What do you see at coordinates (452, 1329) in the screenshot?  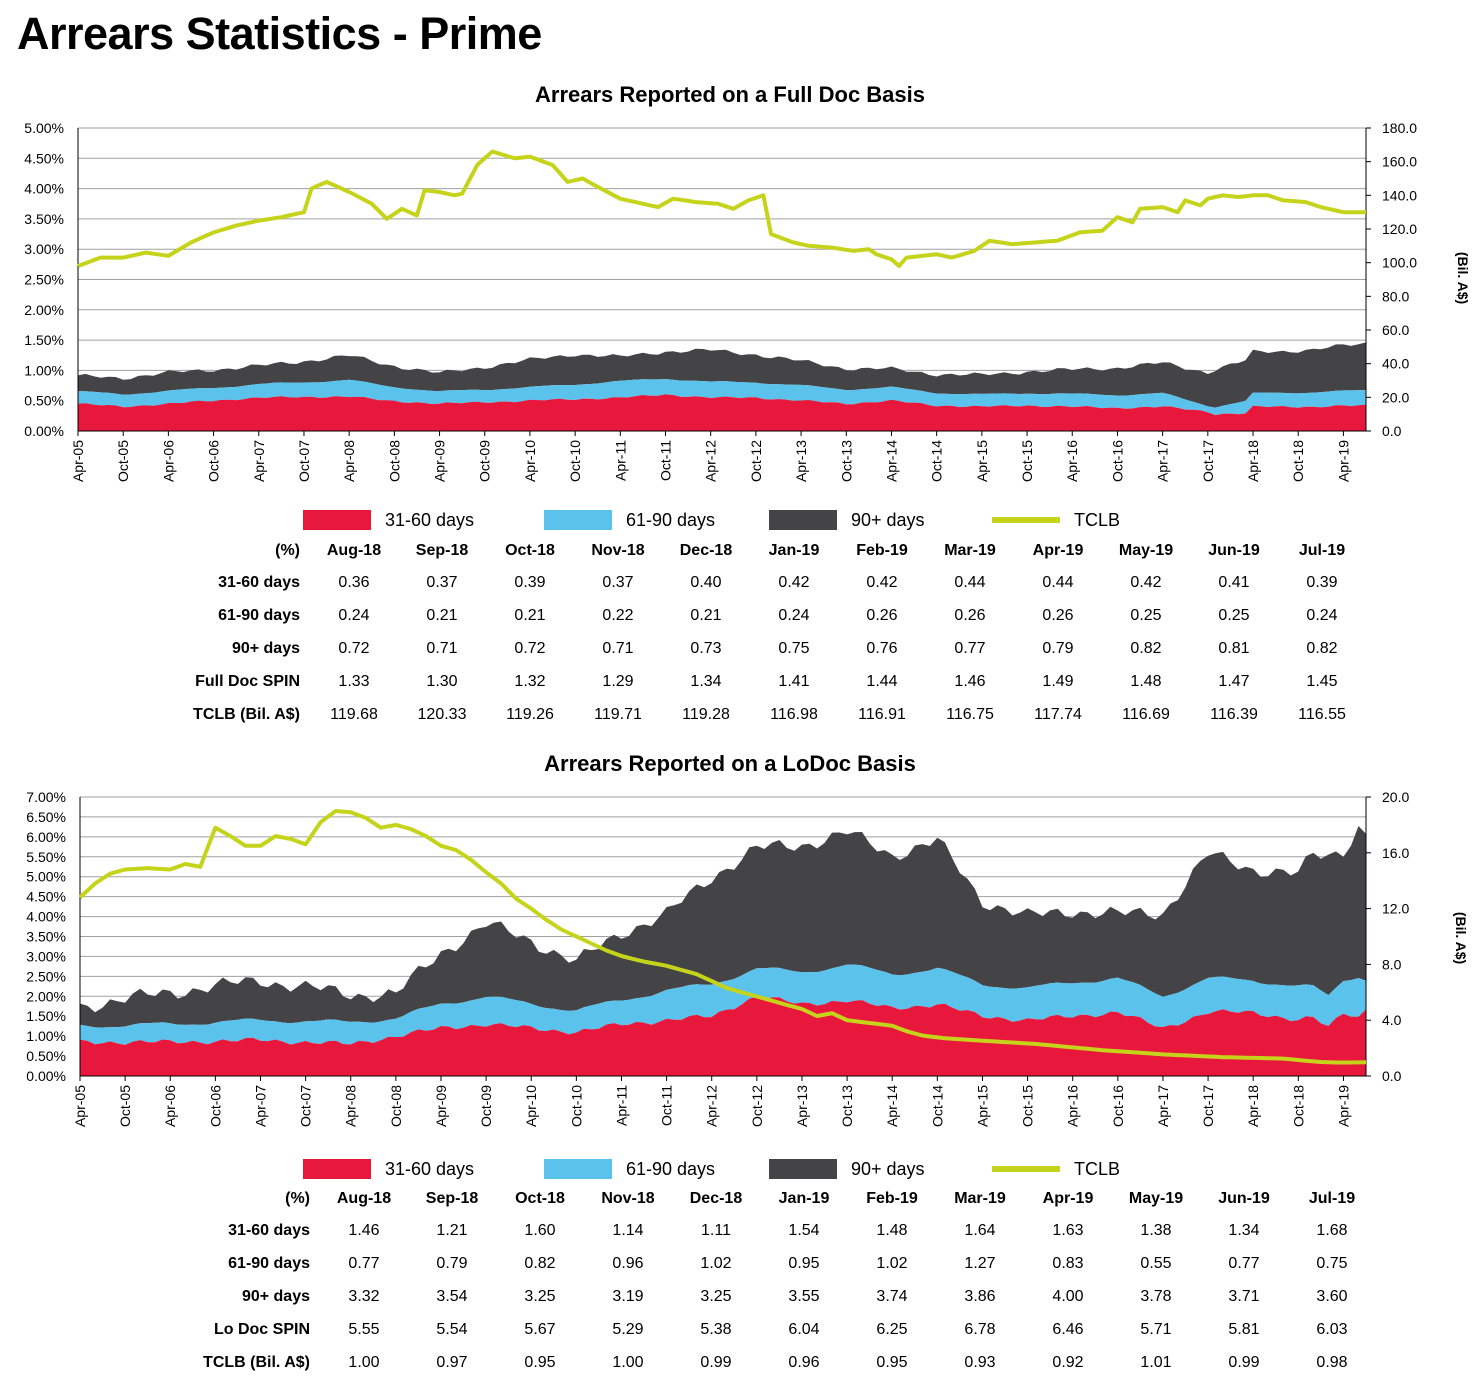 I see `table-cell: 5.54` at bounding box center [452, 1329].